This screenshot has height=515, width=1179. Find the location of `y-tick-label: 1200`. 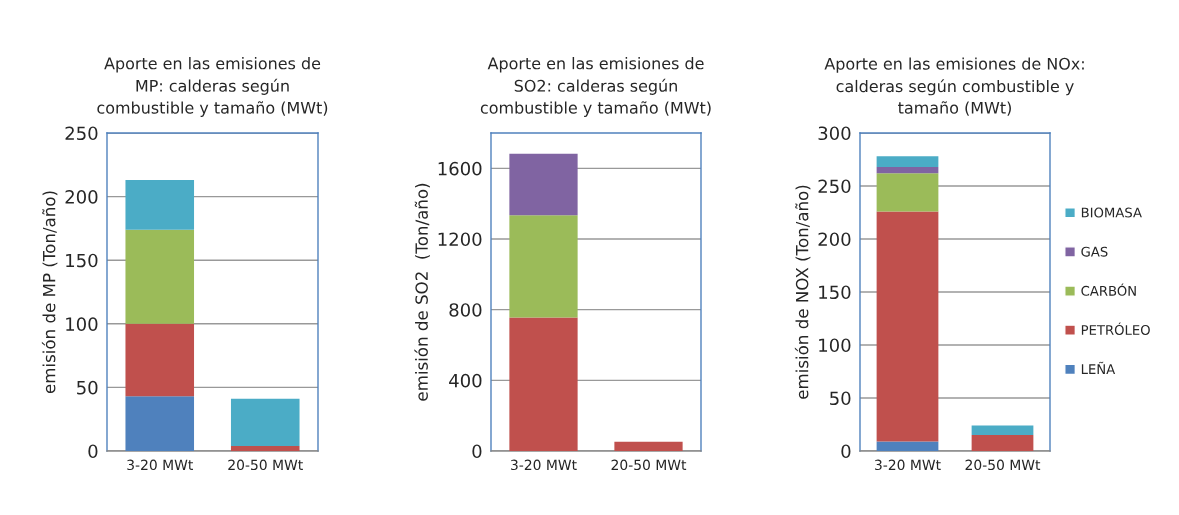

y-tick-label: 1200 is located at coordinates (460, 239).